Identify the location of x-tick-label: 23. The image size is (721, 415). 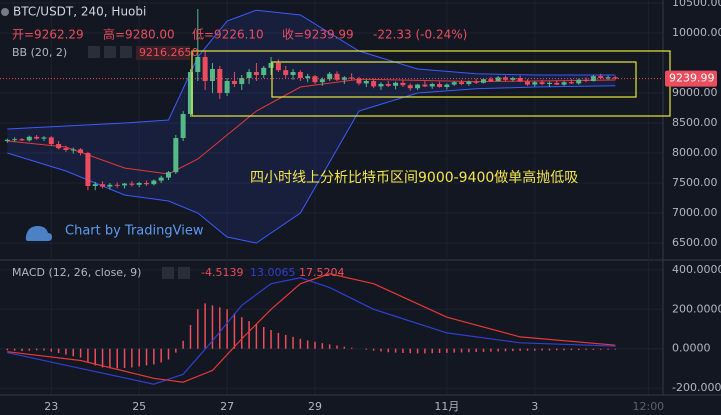
(51, 406).